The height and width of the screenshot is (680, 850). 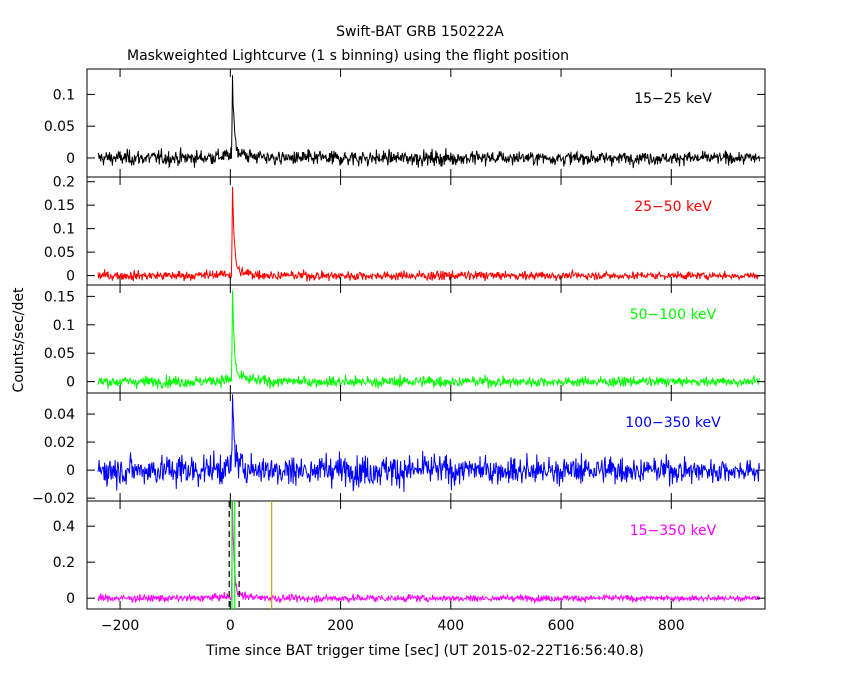 What do you see at coordinates (673, 315) in the screenshot?
I see `band-label: 50−100 keV` at bounding box center [673, 315].